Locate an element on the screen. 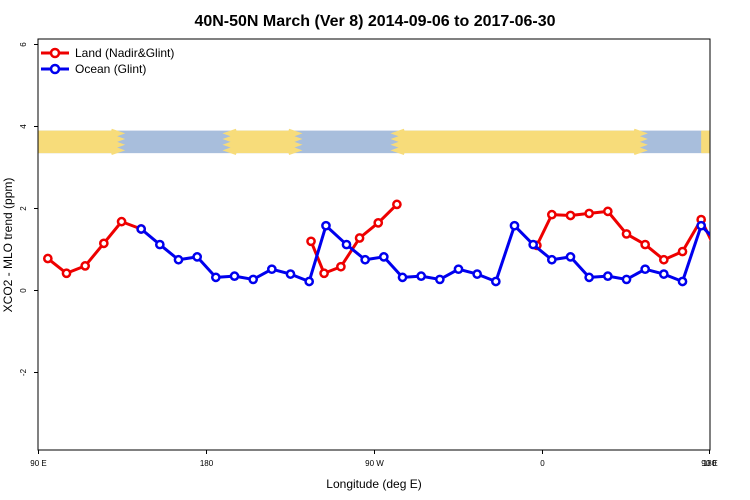  y-tick-label: 6 is located at coordinates (23, 44).